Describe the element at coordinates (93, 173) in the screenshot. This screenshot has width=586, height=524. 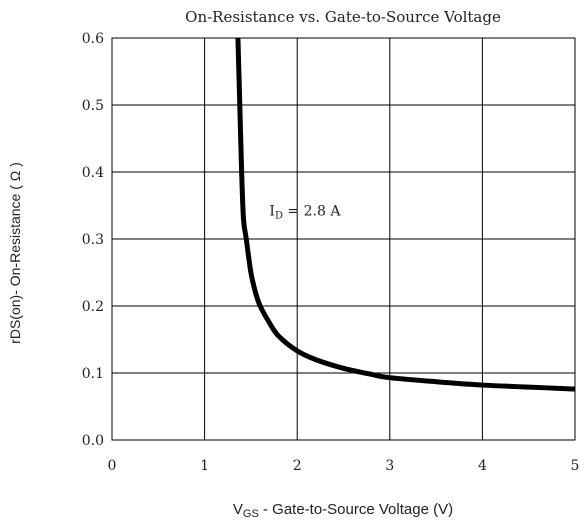
I see `y-tick-label: 0.4` at that location.